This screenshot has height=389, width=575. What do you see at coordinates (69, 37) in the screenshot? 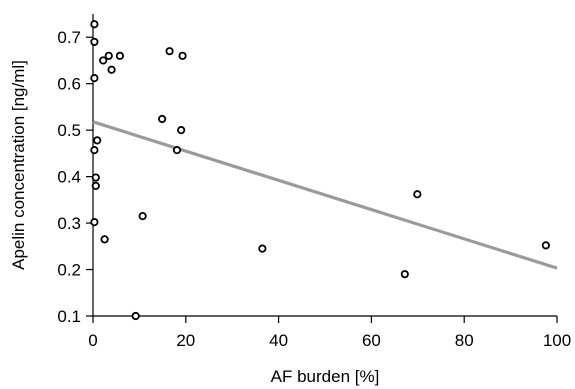
I see `y-tick-label-6: 0.7` at bounding box center [69, 37].